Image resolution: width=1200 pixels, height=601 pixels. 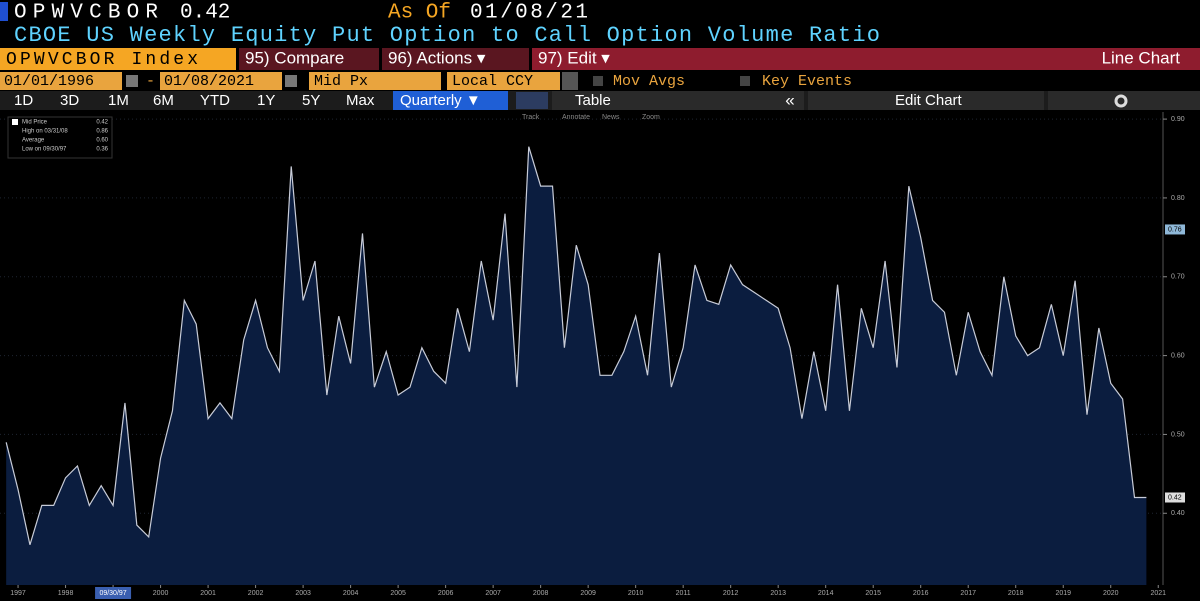 What do you see at coordinates (541, 593) in the screenshot?
I see `x-tick-label: 2008` at bounding box center [541, 593].